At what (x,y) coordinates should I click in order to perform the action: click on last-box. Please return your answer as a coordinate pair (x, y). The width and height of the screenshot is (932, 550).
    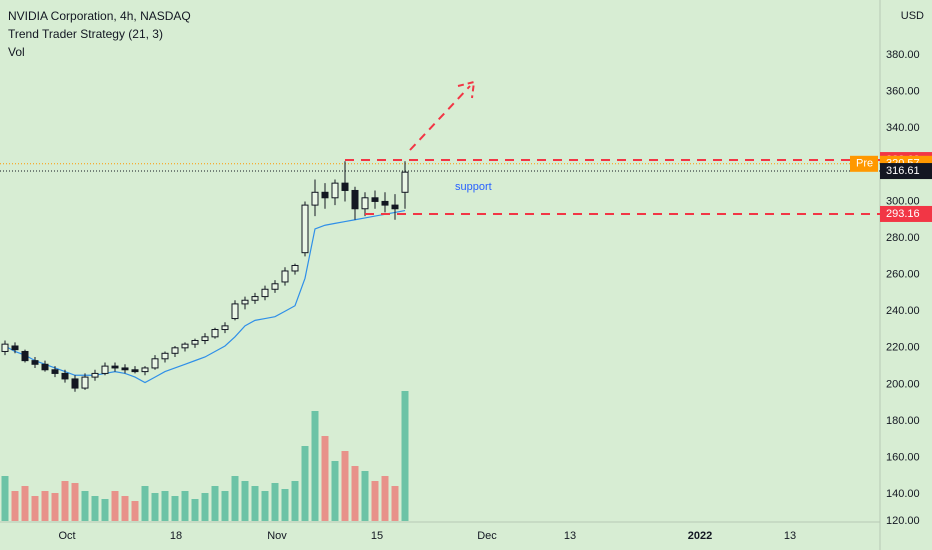
    Looking at the image, I should click on (906, 171).